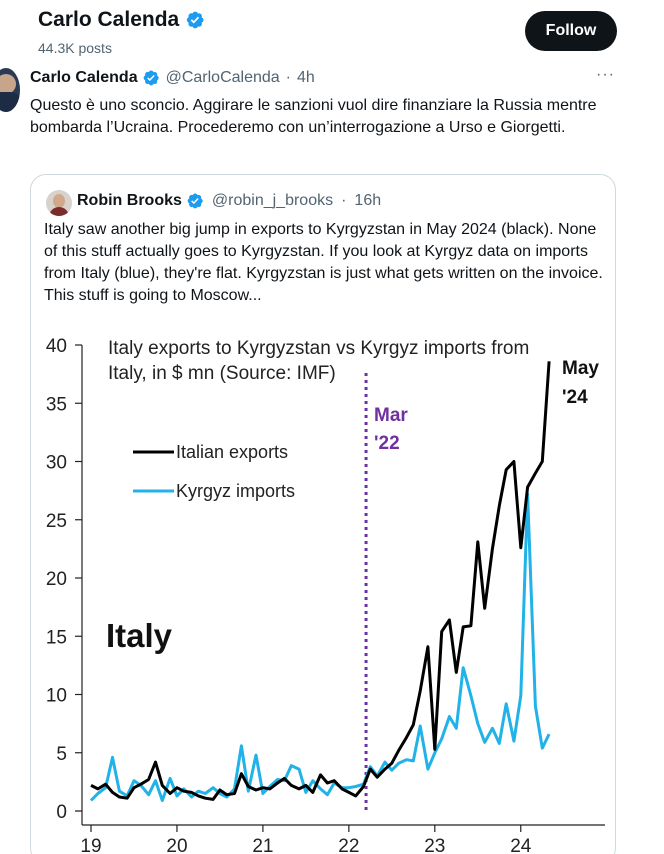 The image size is (664, 854). Describe the element at coordinates (521, 845) in the screenshot. I see `x-tick-label: 24` at that location.